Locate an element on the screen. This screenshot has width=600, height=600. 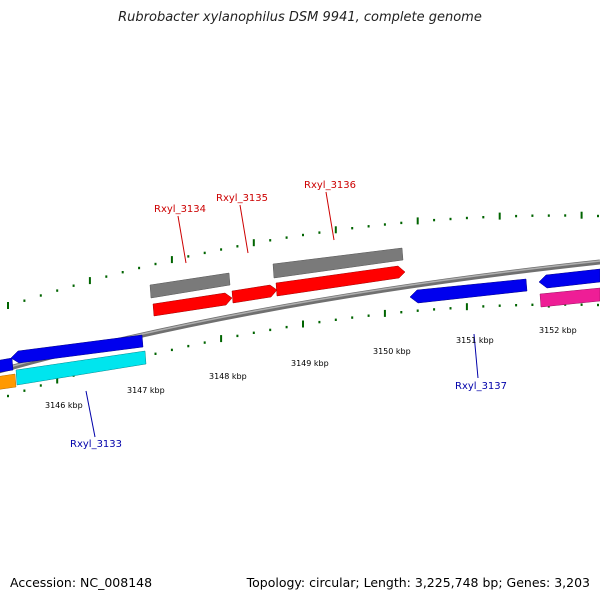
reverse-feature-magenta is located at coordinates (569, 297).